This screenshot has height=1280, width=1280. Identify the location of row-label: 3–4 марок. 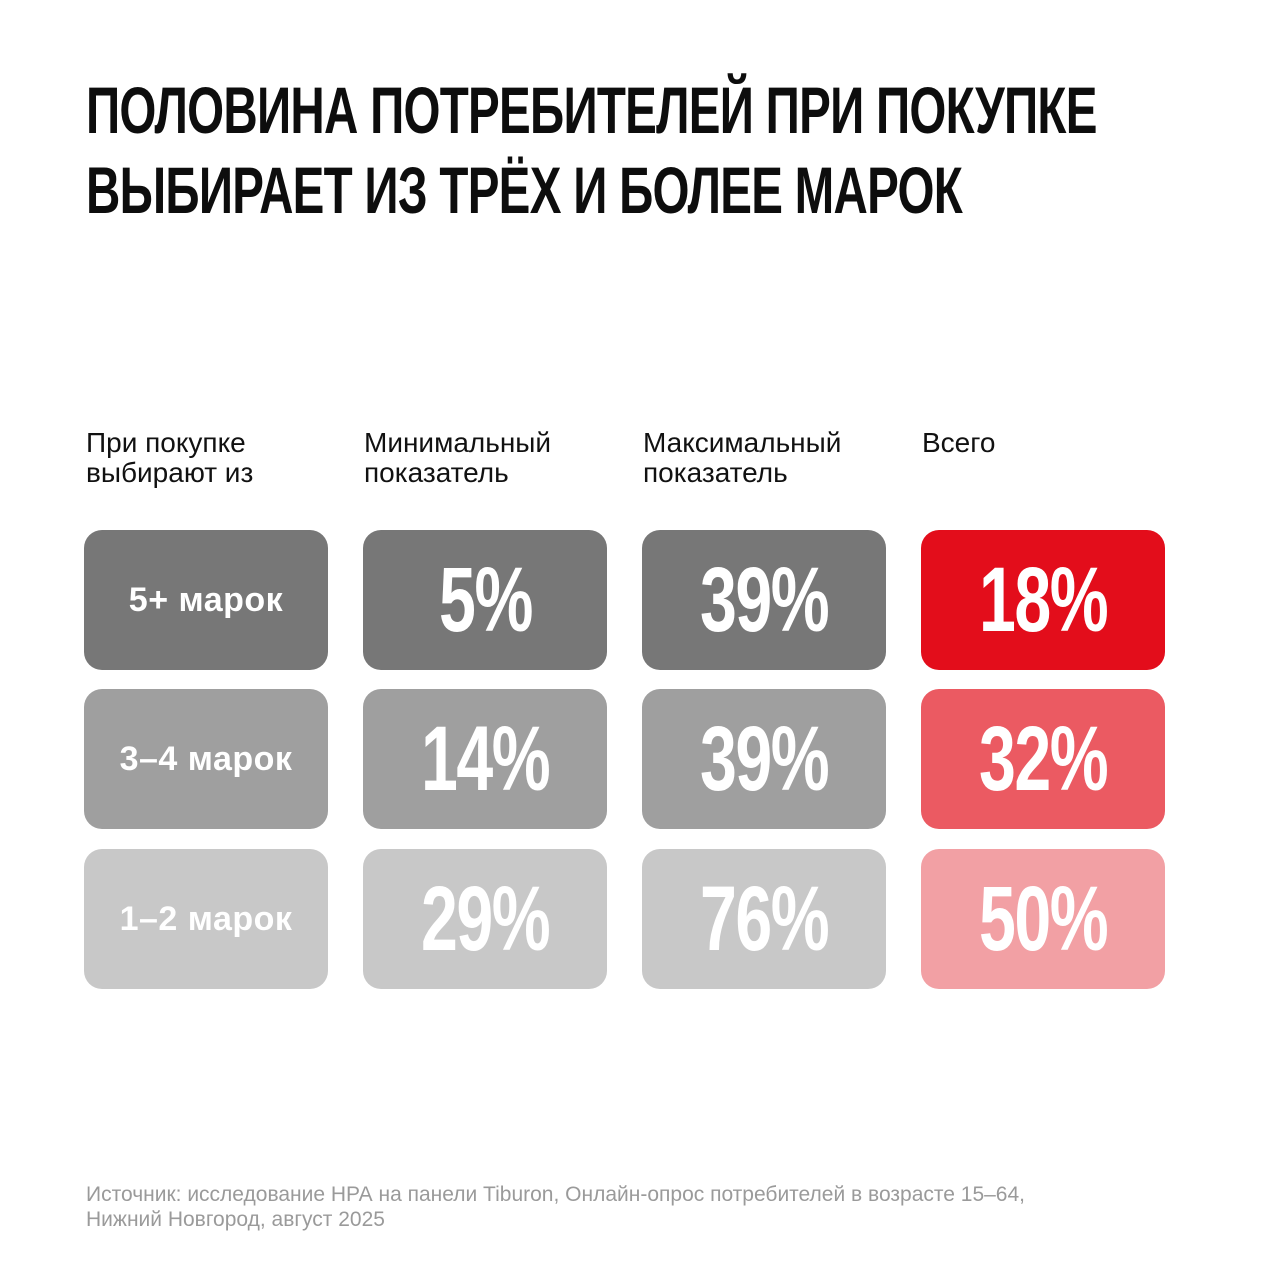
(206, 758).